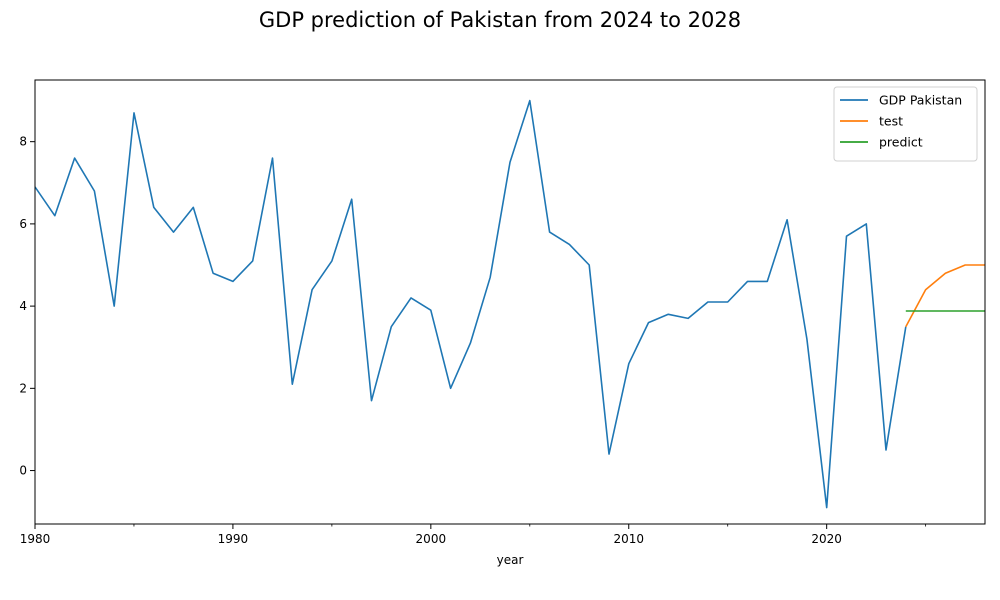 This screenshot has width=1000, height=600. I want to click on x-tick-label: 2000, so click(431, 539).